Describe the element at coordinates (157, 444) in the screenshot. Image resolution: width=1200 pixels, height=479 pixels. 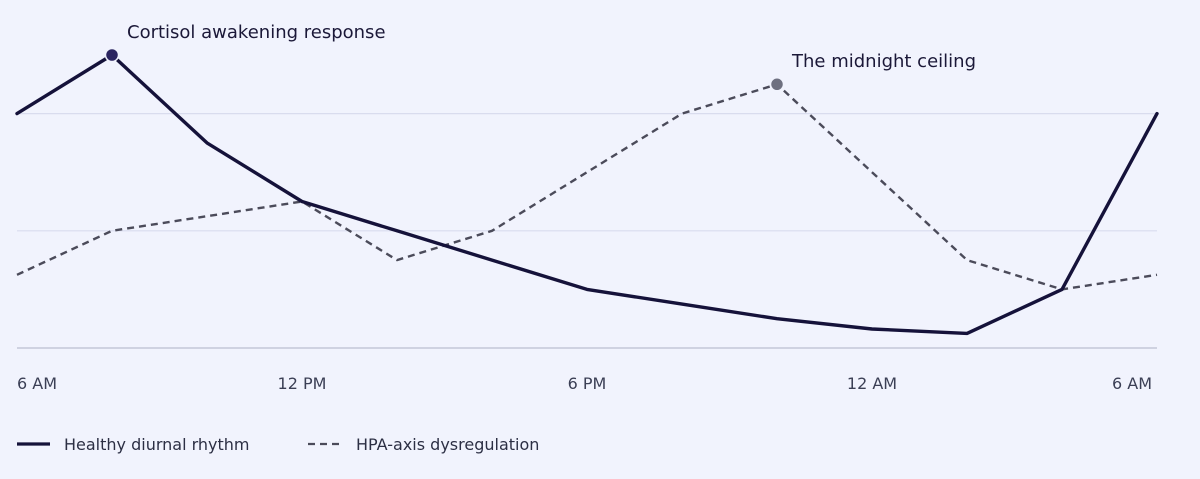
I see `legend-label-healthy: Healthy diurnal rhythm` at that location.